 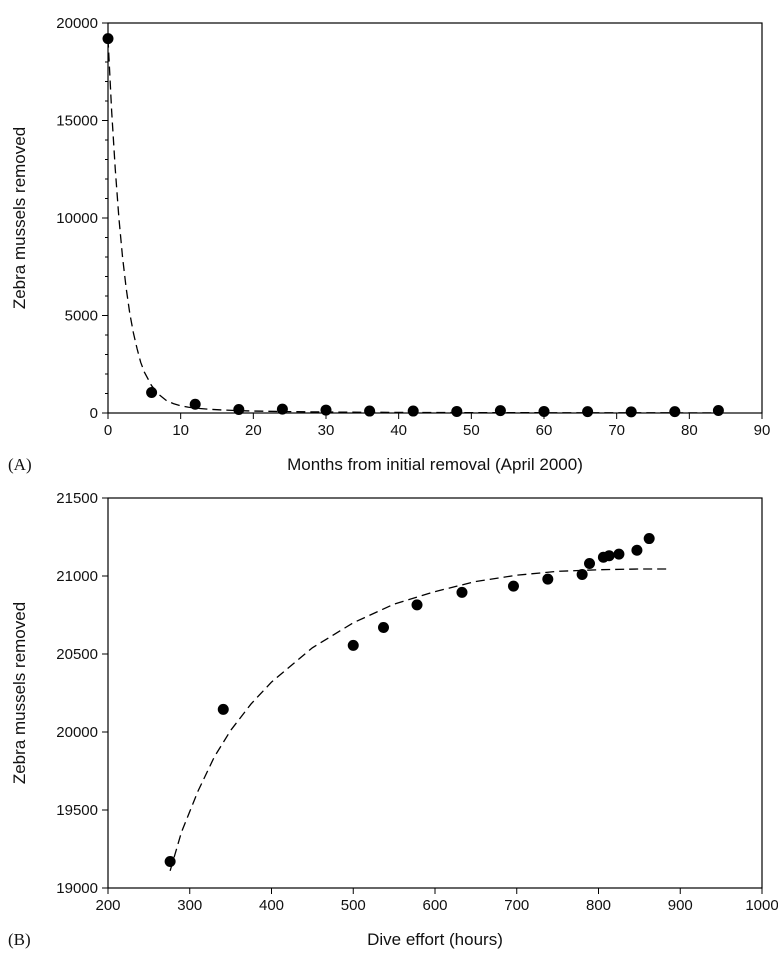 I want to click on panel-a-y-tick-label: 15000, so click(x=77, y=121).